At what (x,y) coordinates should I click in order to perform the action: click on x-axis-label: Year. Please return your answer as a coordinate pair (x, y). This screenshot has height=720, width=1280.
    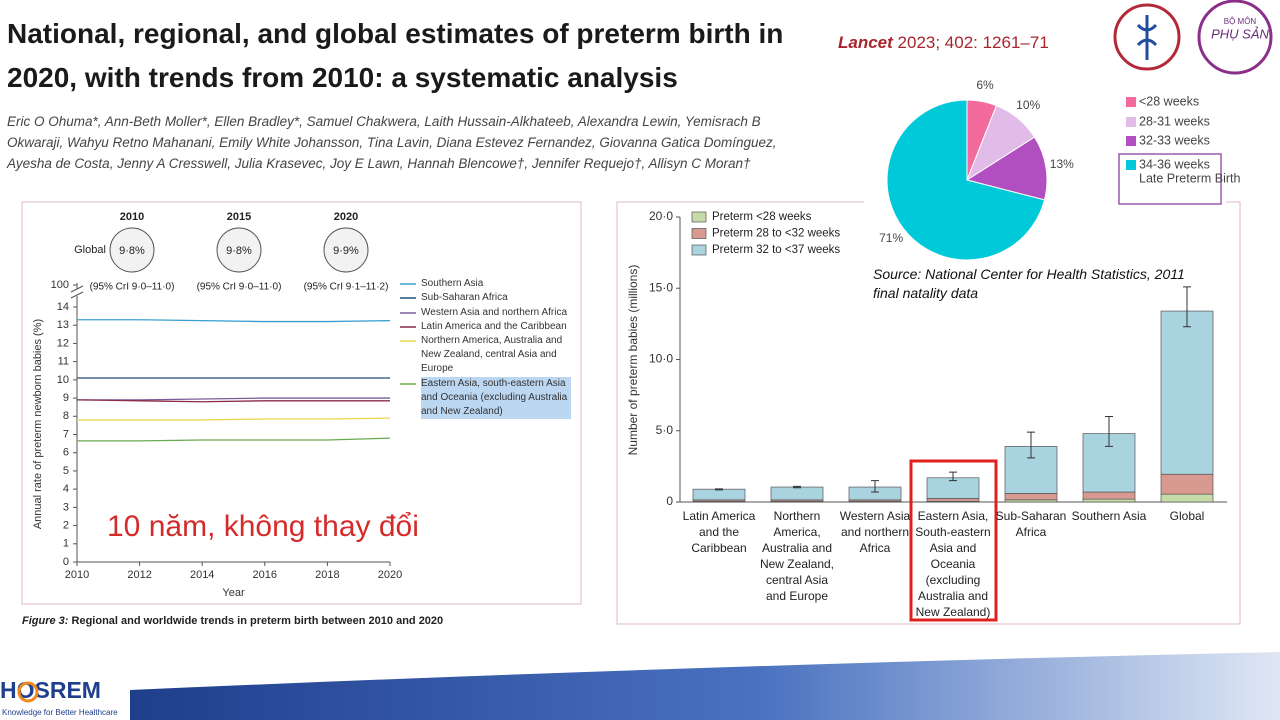
    Looking at the image, I should click on (233, 593).